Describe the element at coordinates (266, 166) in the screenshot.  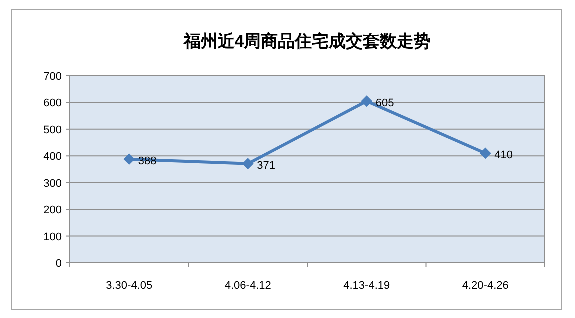
I see `data-label: 371` at that location.